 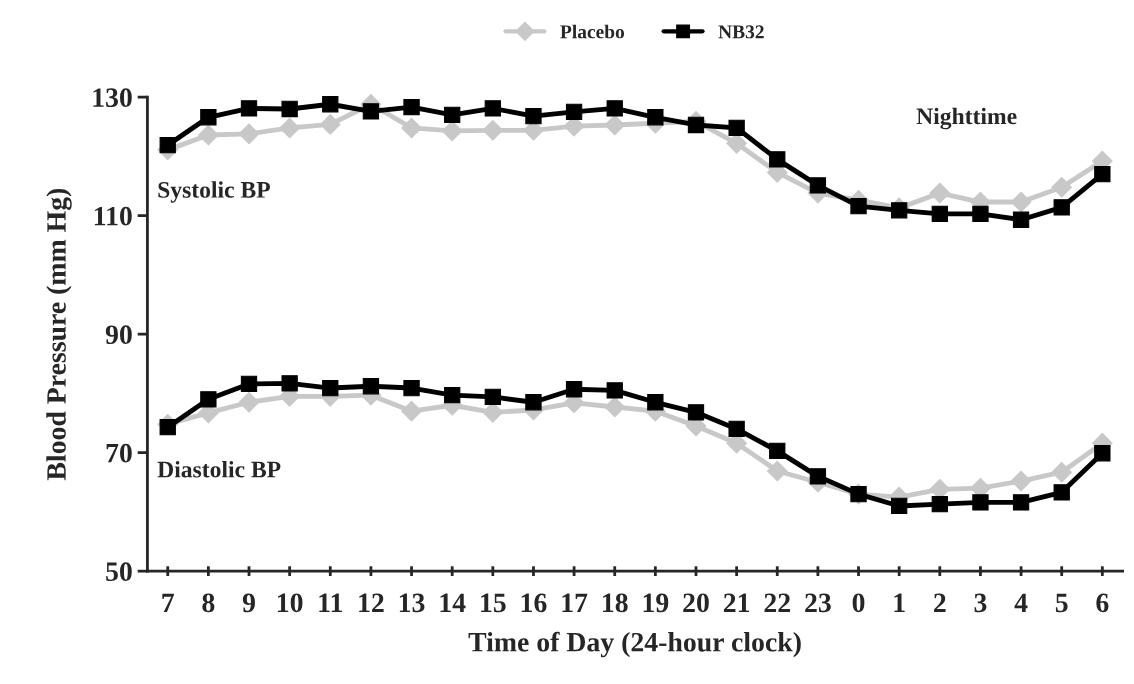 What do you see at coordinates (777, 602) in the screenshot?
I see `x-tick-label: 22` at bounding box center [777, 602].